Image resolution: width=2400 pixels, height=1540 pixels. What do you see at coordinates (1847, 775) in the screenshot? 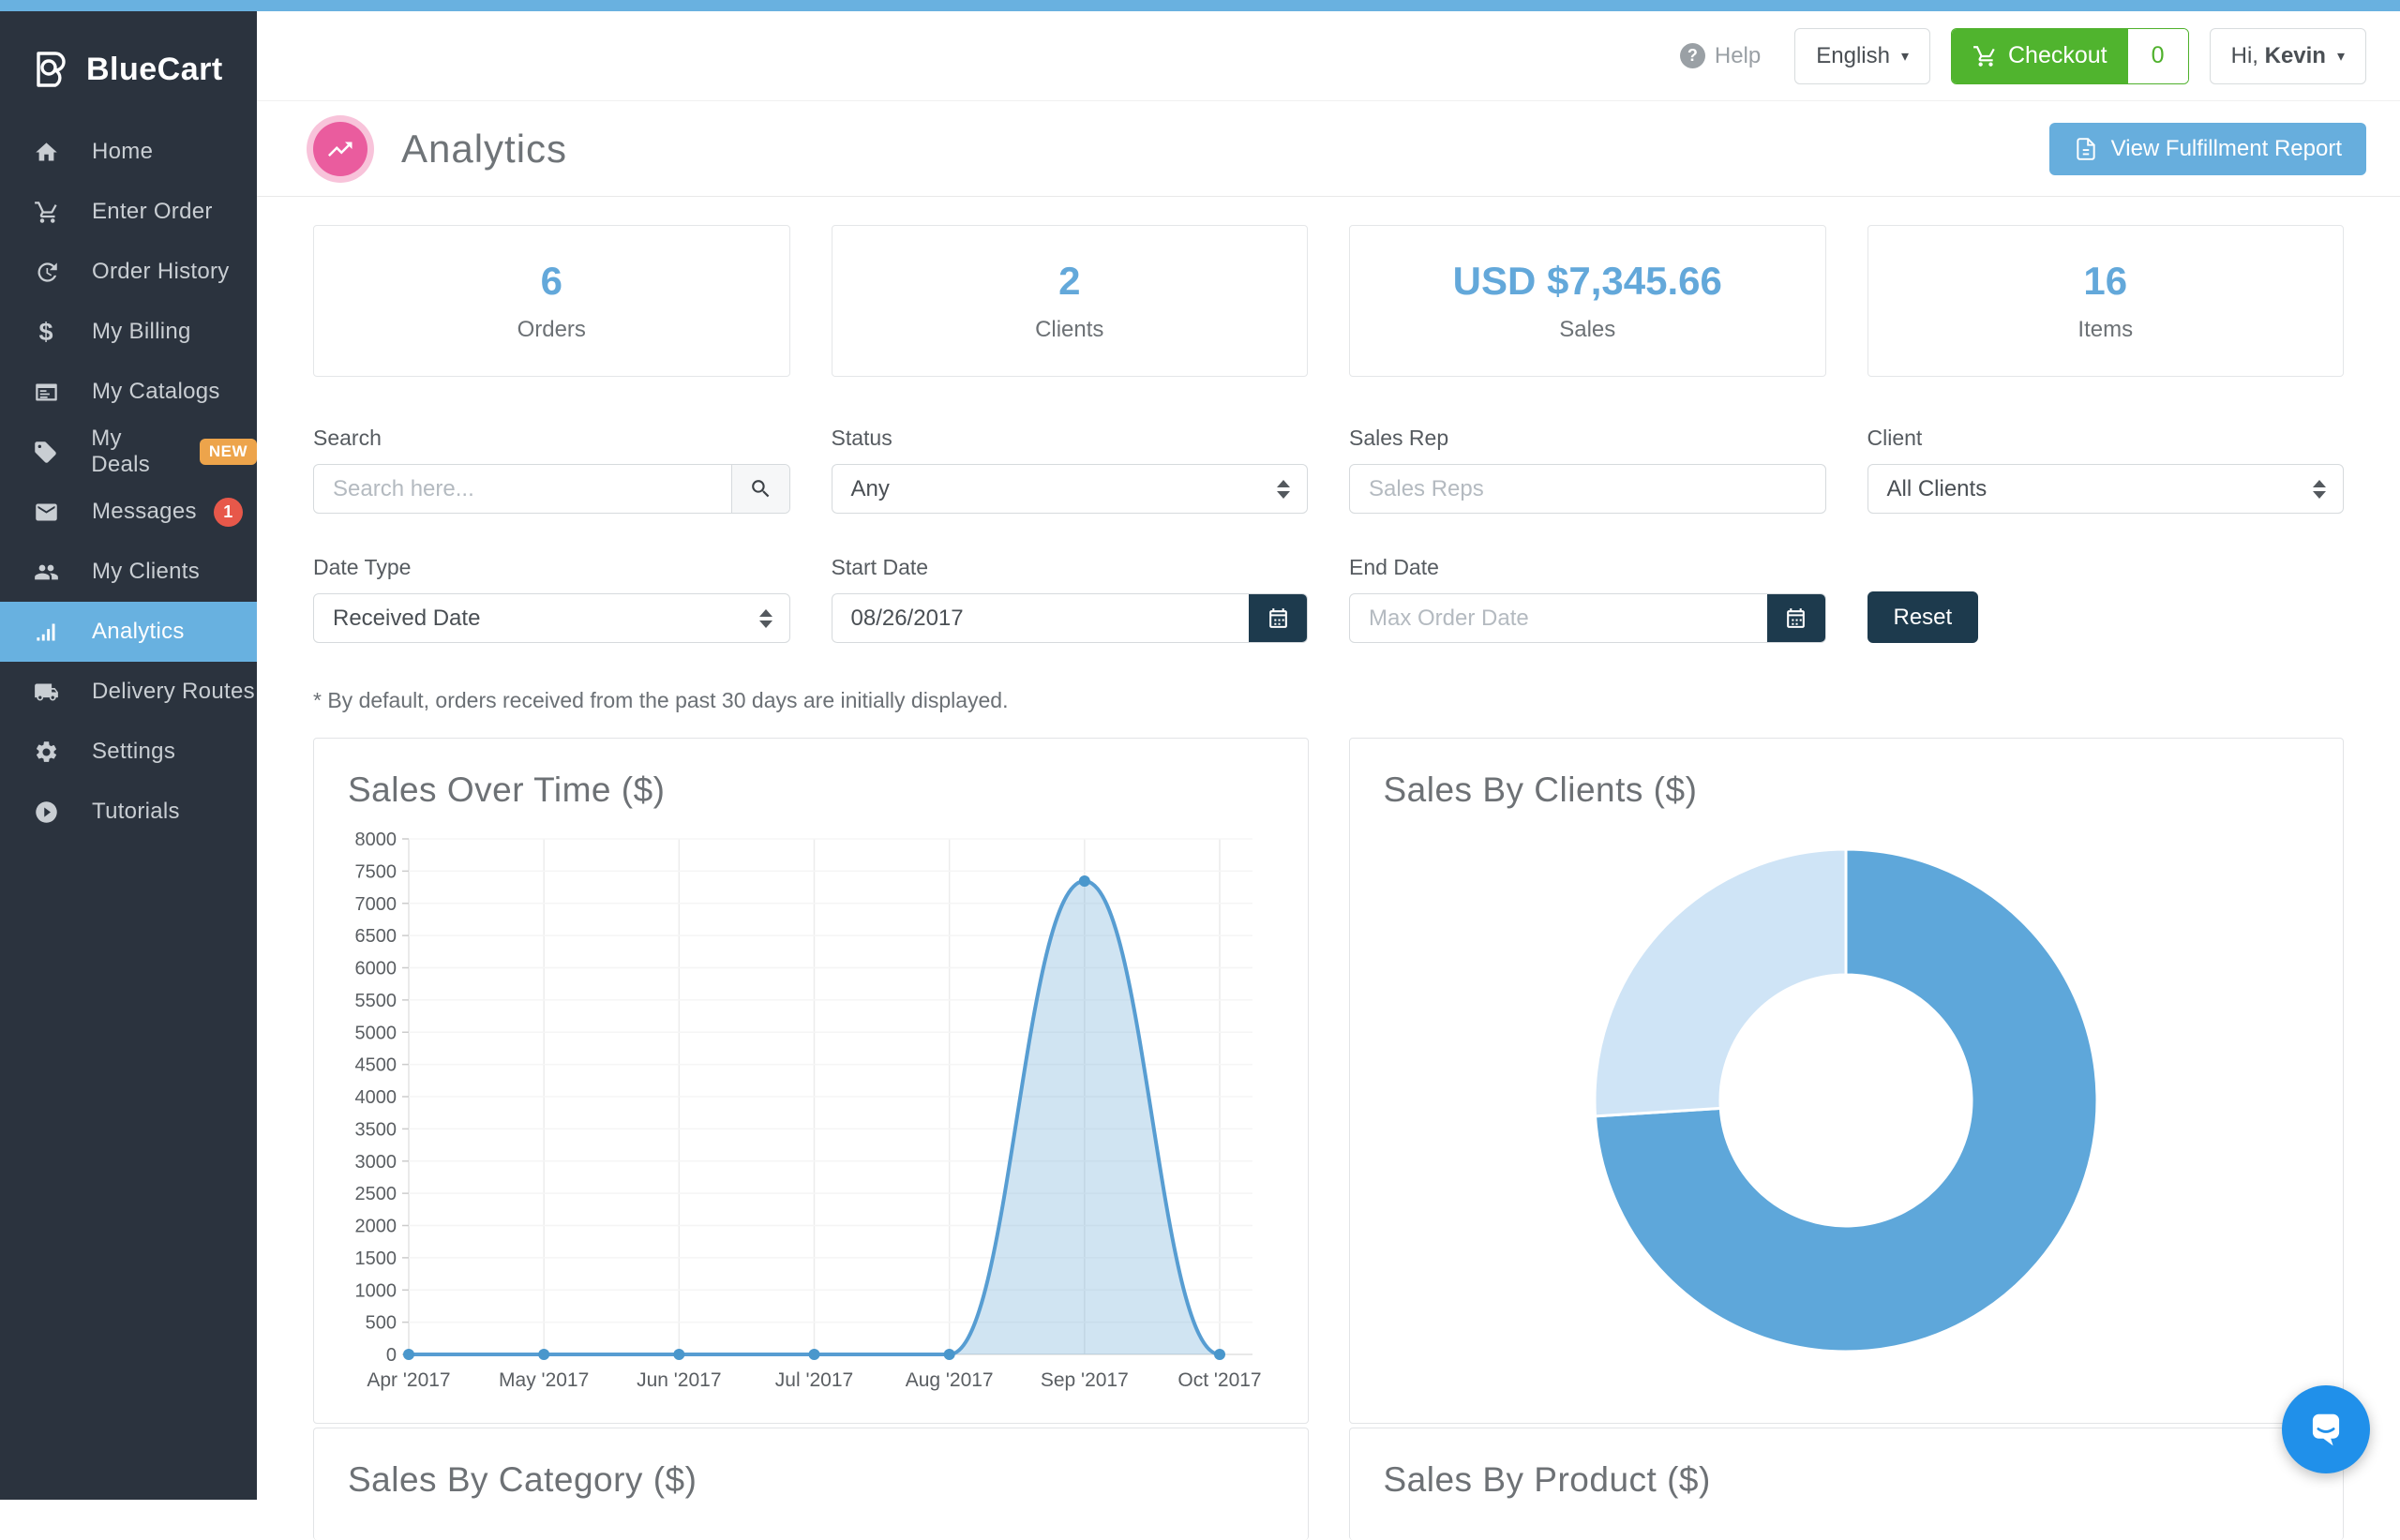
I see `sales-by-clients-title: Sales By Clients ($)` at bounding box center [1847, 775].